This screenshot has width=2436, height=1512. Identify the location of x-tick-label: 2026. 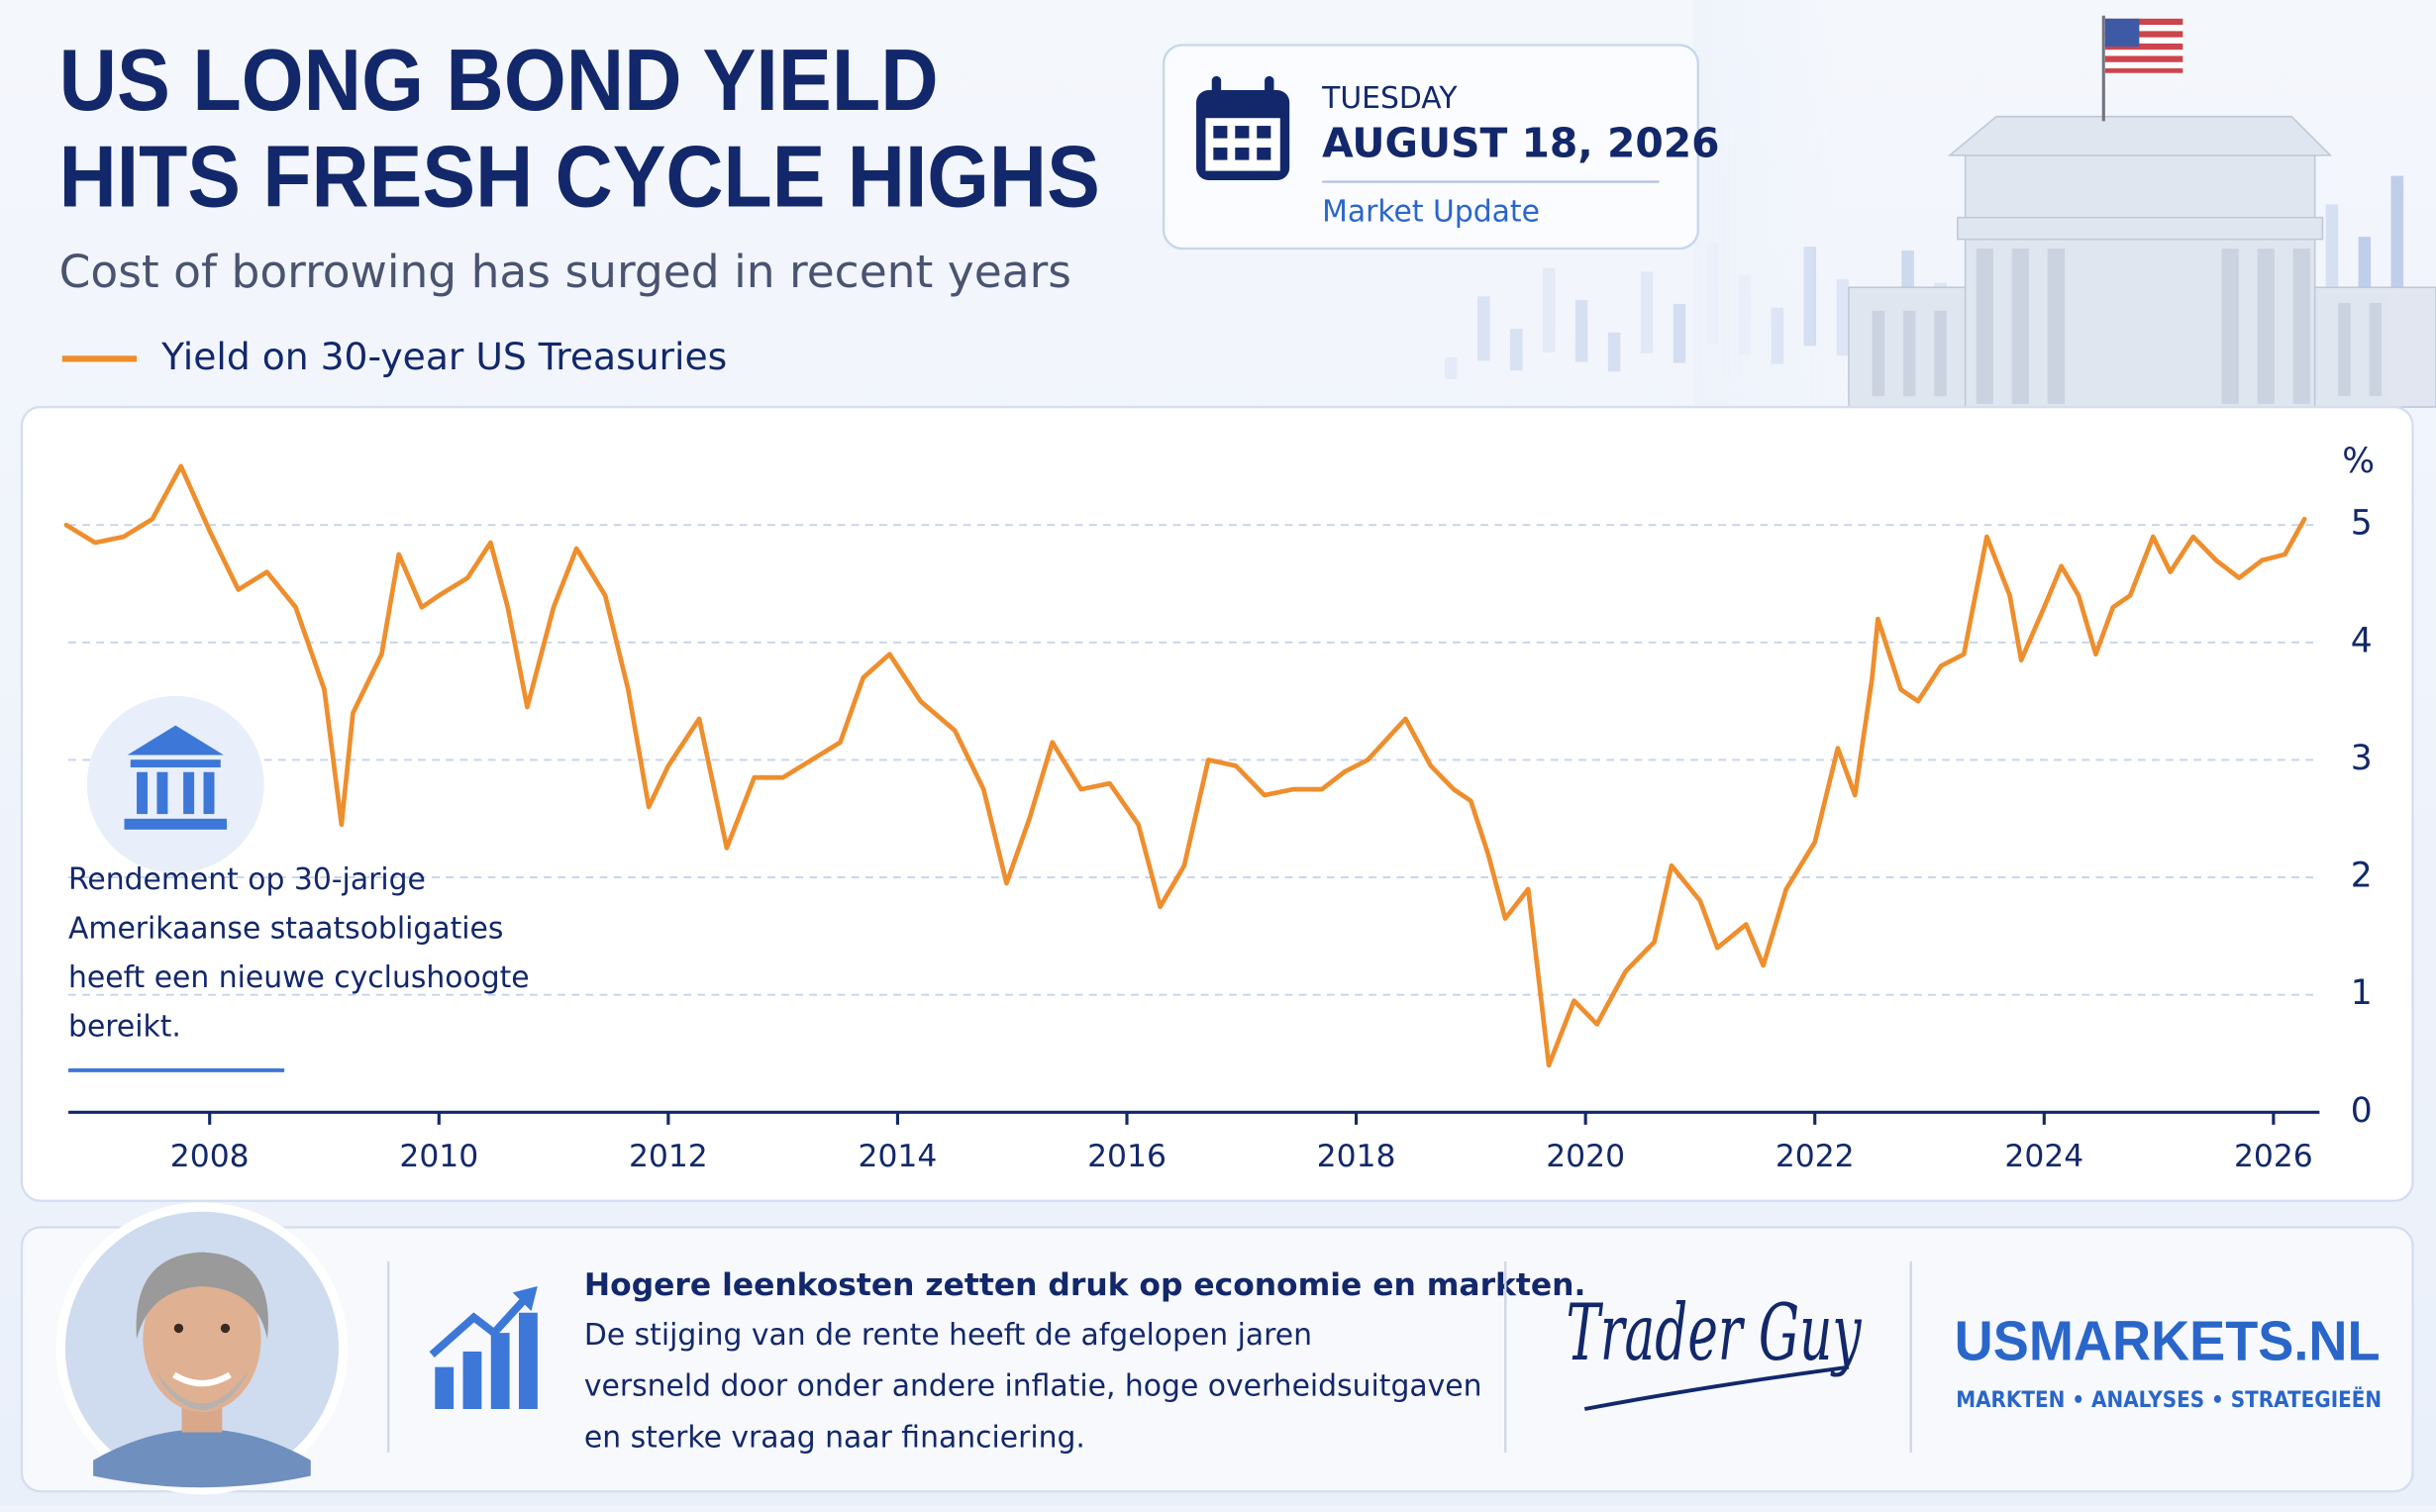
(2273, 1156).